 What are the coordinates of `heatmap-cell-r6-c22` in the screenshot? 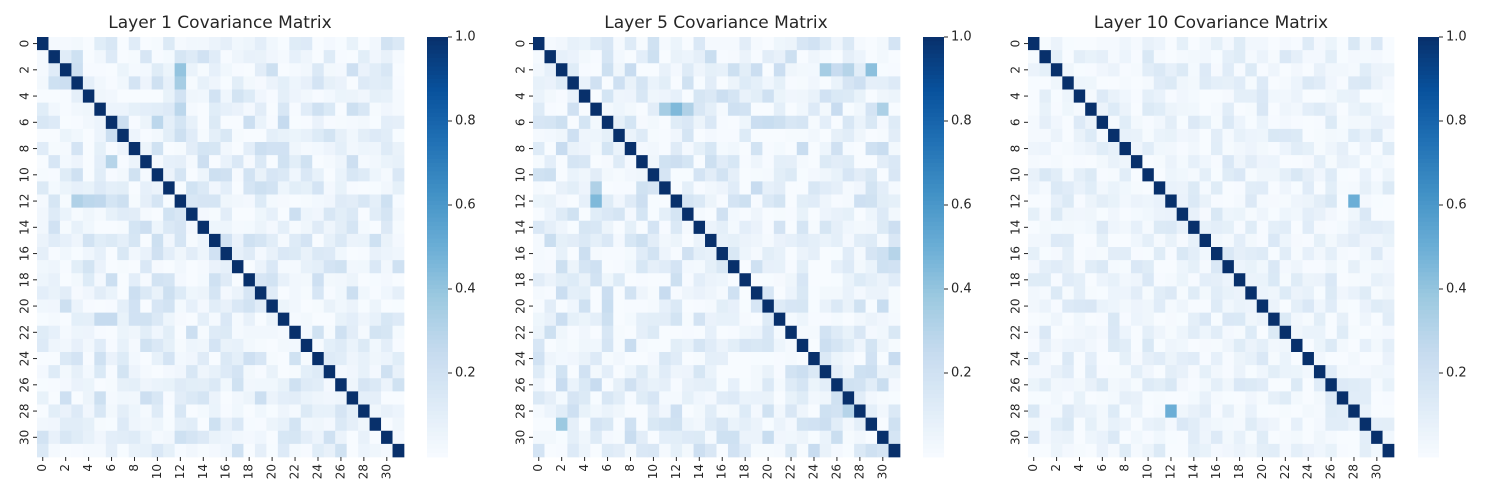 It's located at (1285, 122).